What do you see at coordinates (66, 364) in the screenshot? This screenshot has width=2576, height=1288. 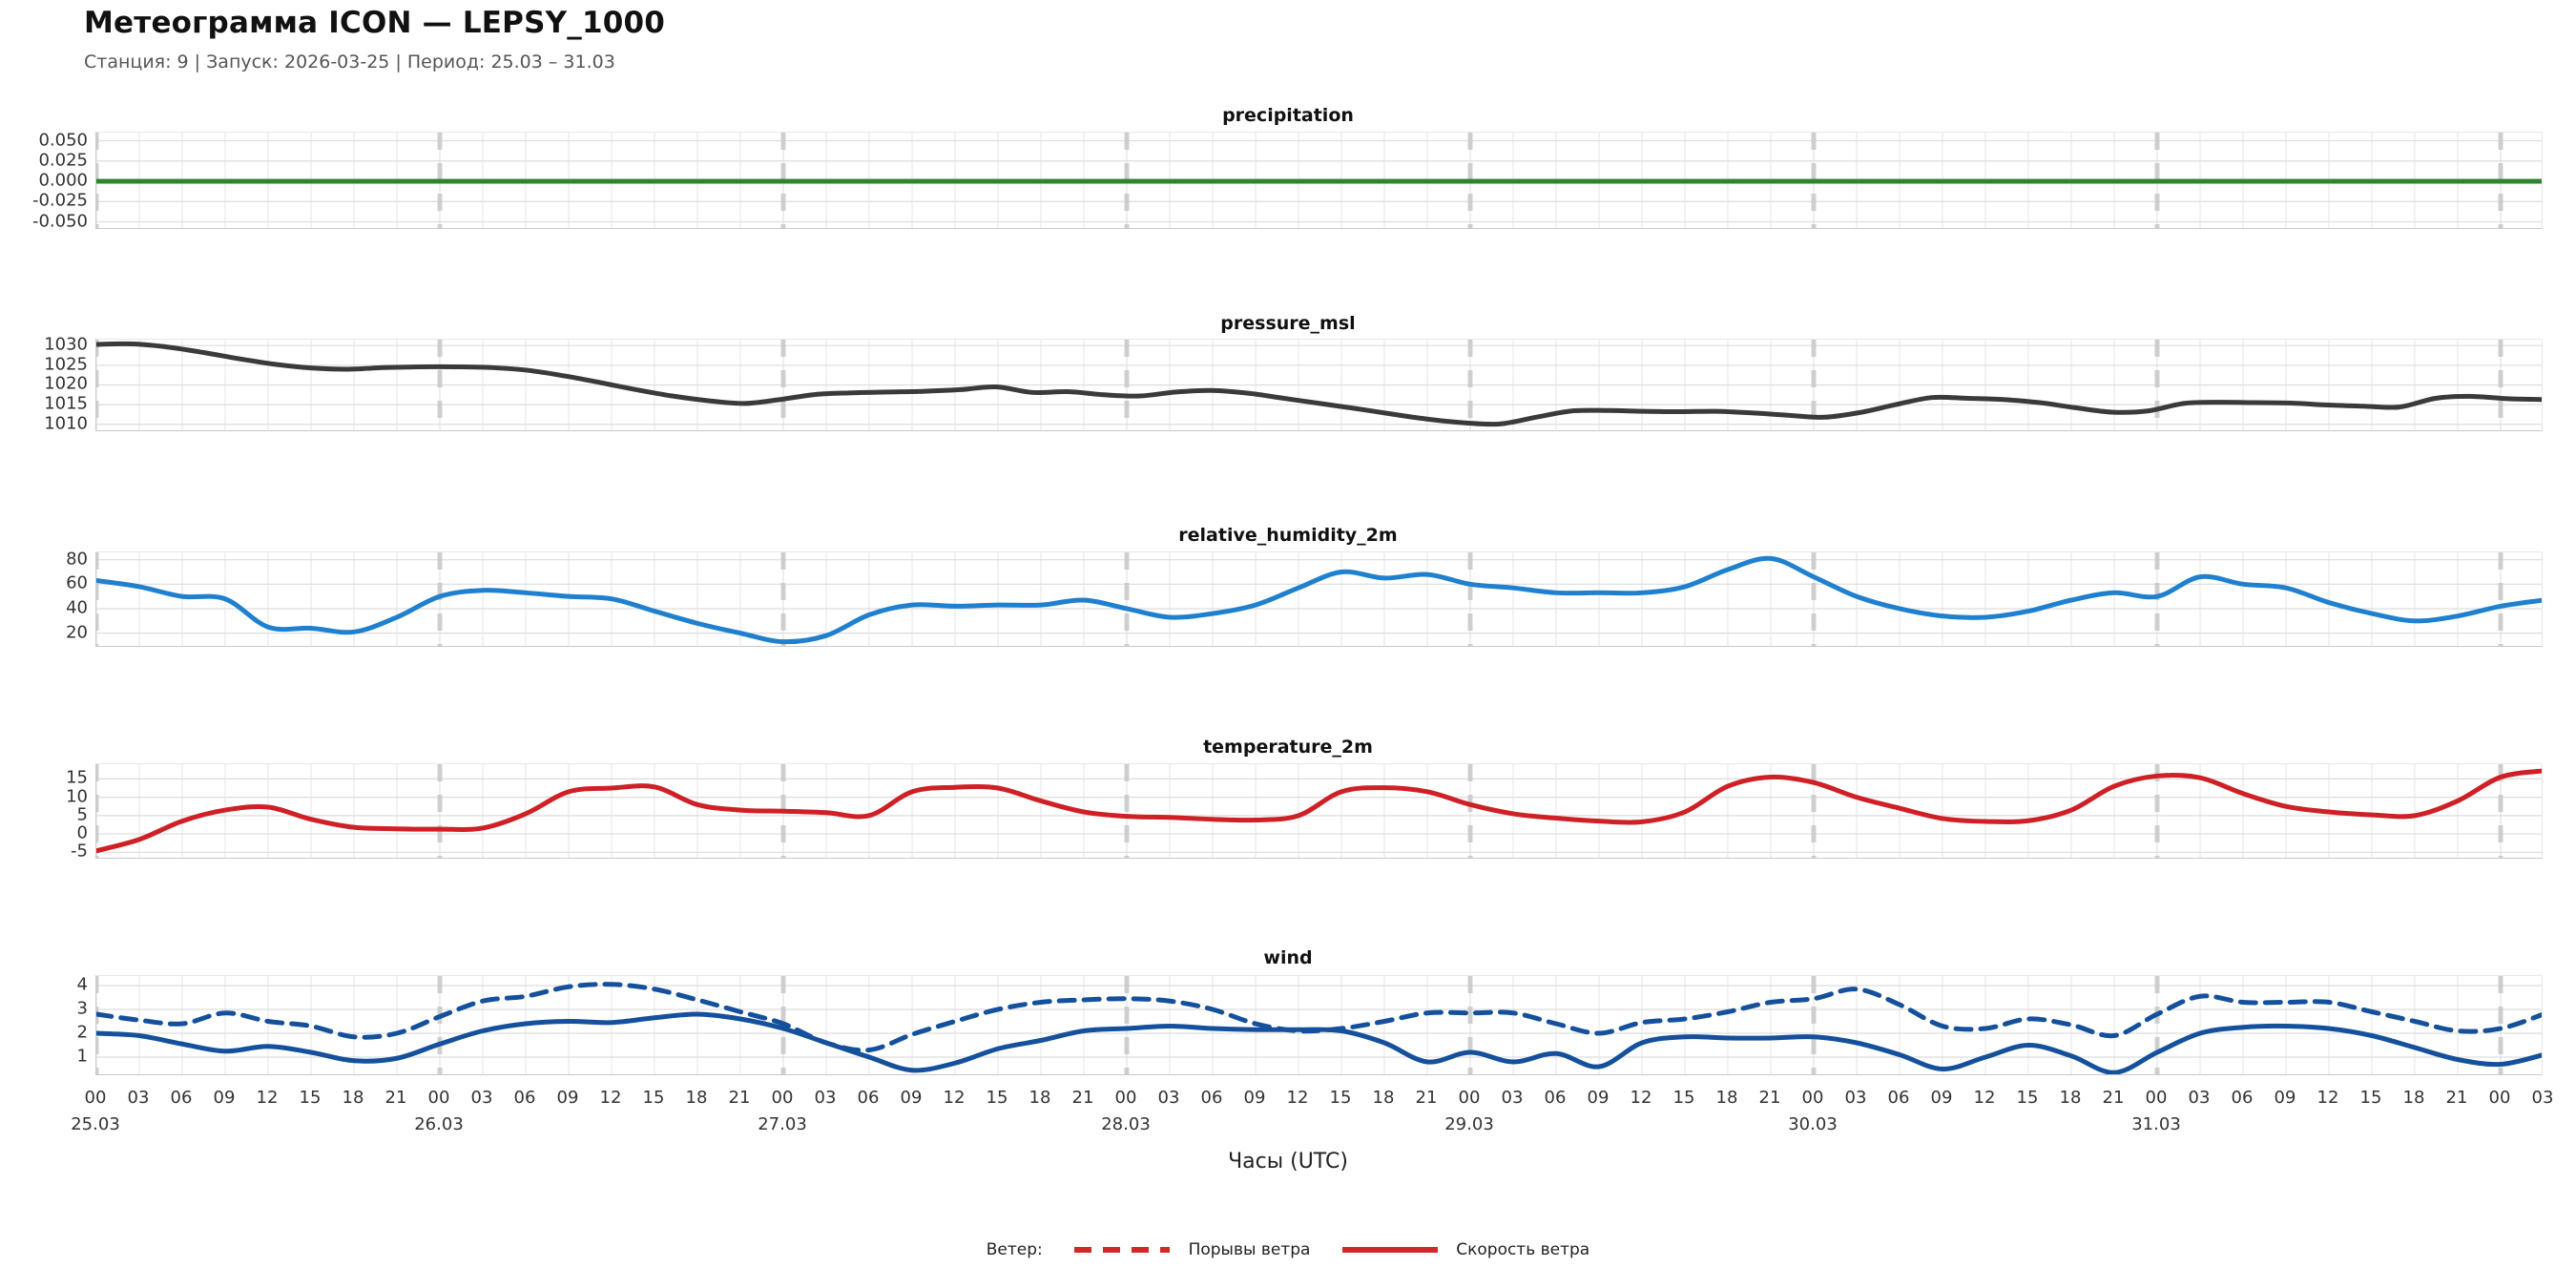 I see `y-tick-label: 1025` at bounding box center [66, 364].